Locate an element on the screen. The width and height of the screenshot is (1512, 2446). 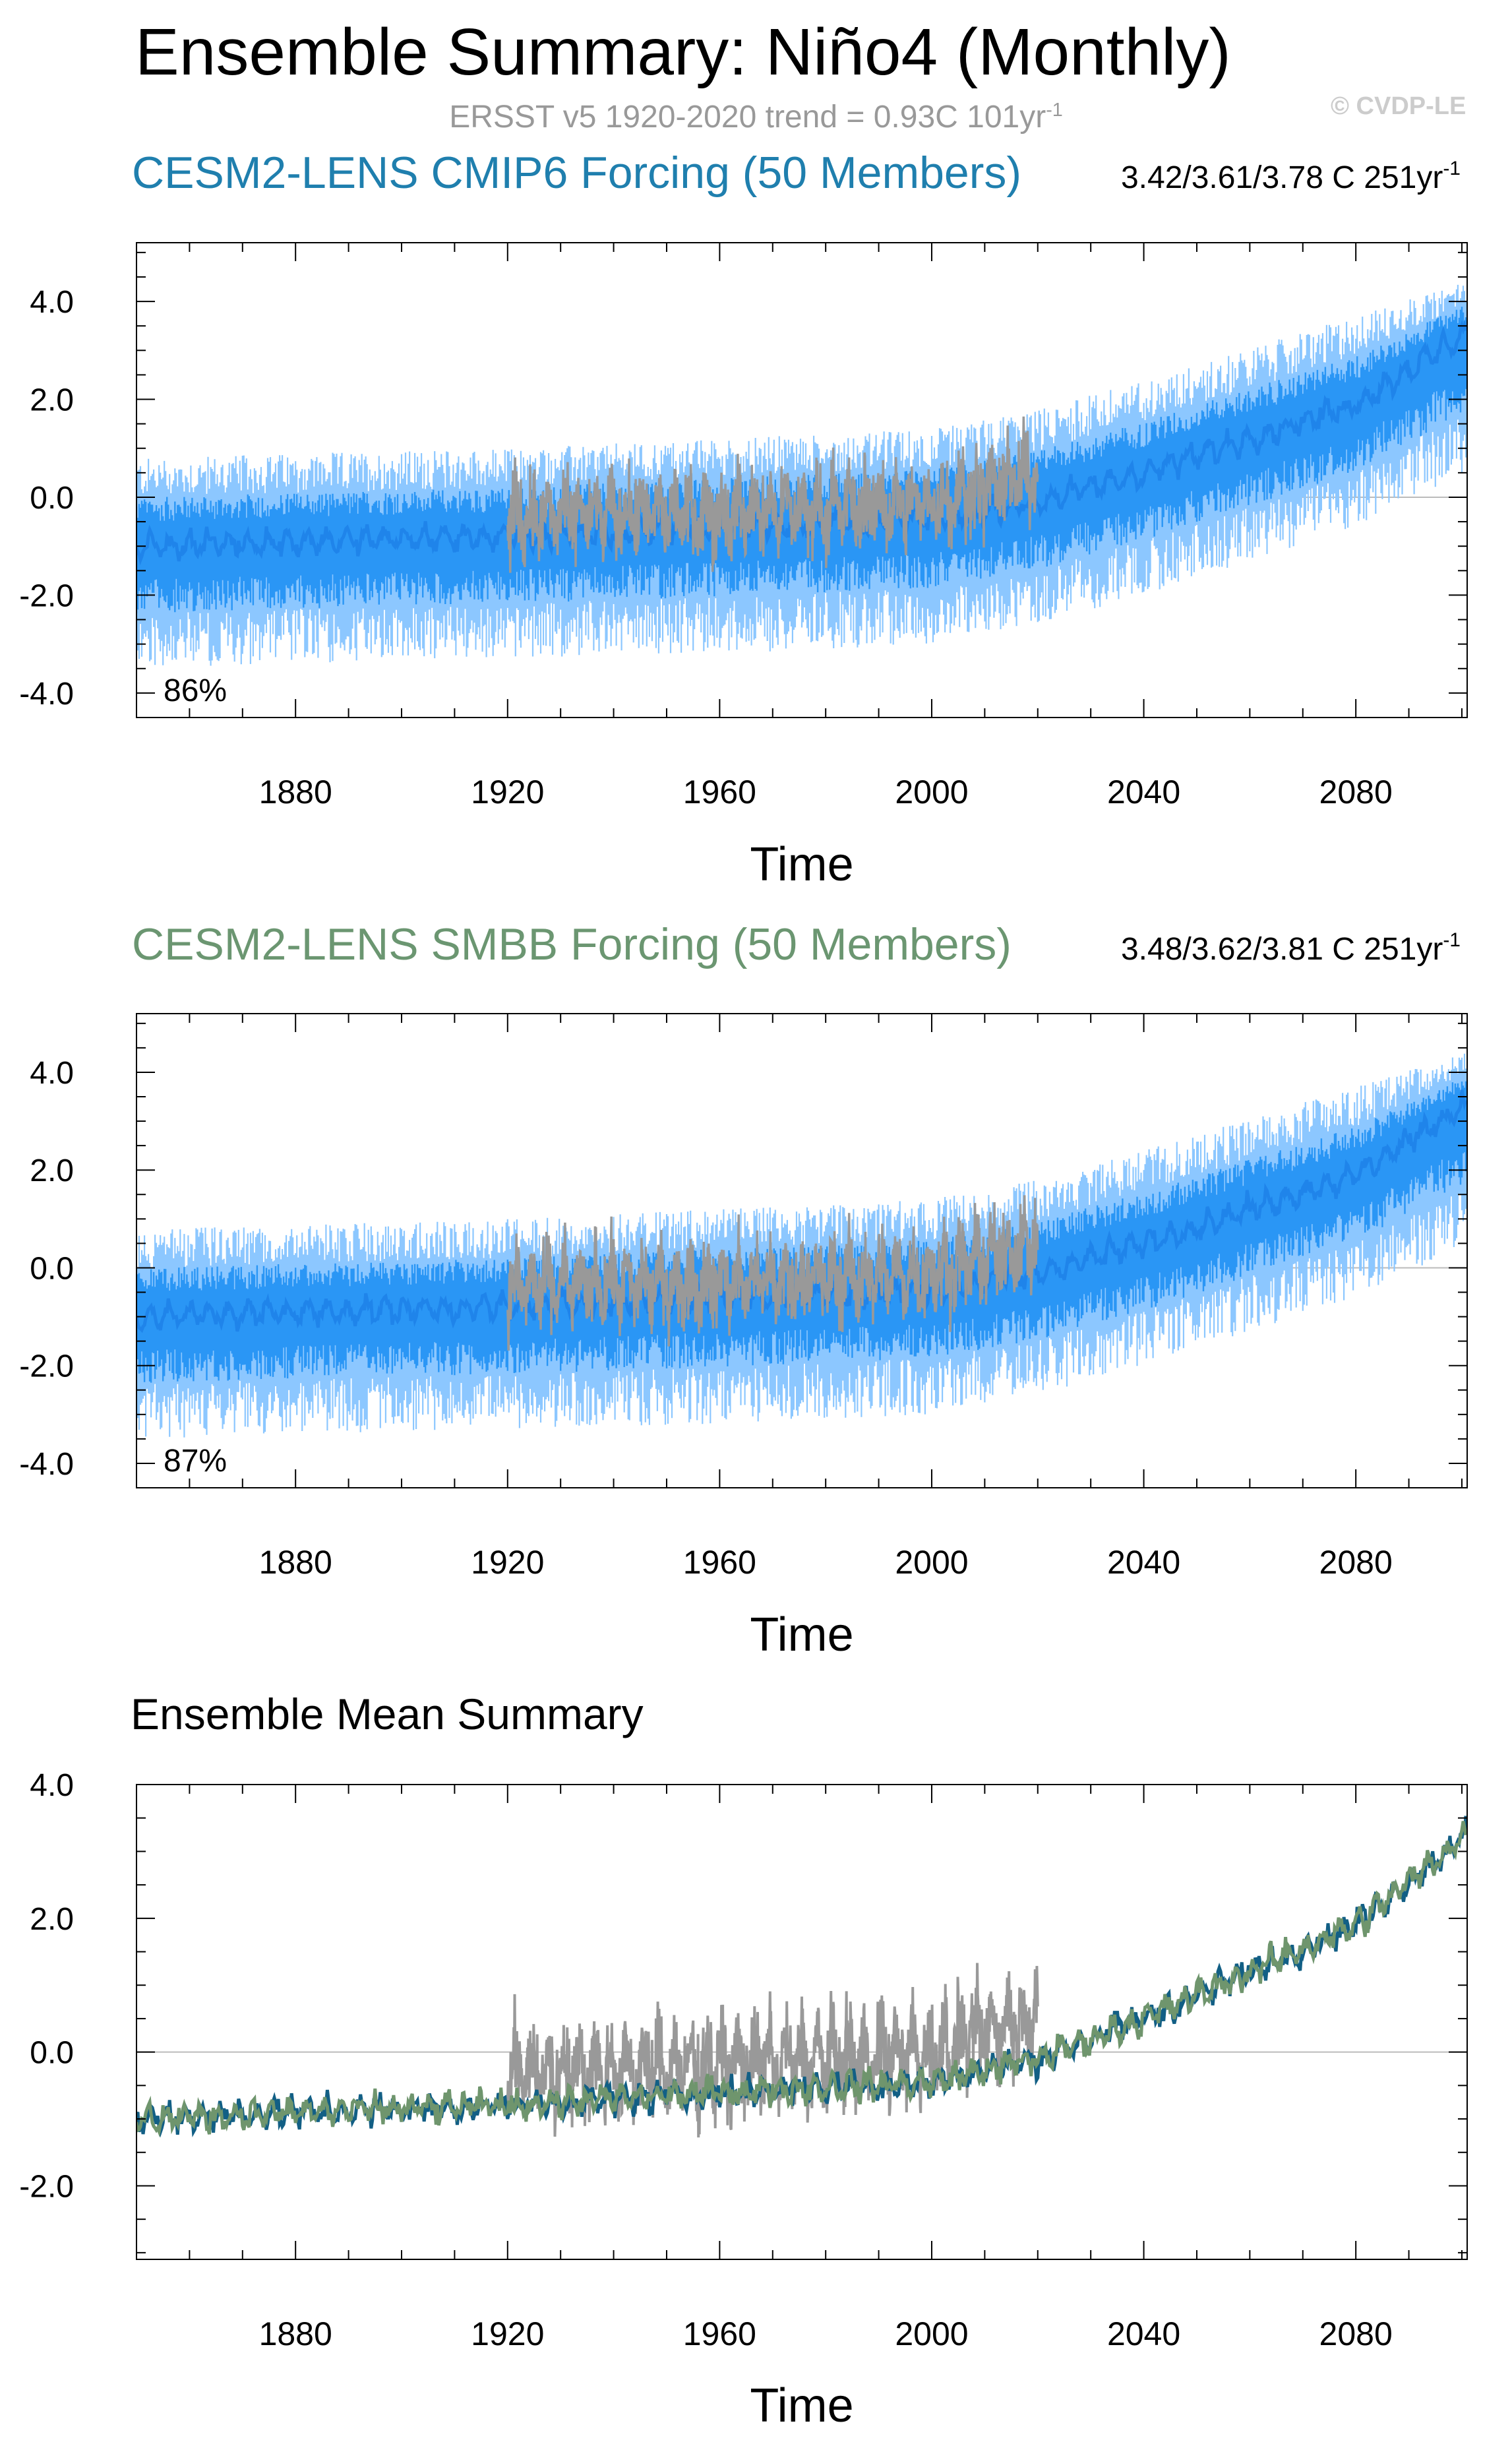
trend-label: 3.48/3.62/3.81 C 251yr-1 is located at coordinates (1291, 948).